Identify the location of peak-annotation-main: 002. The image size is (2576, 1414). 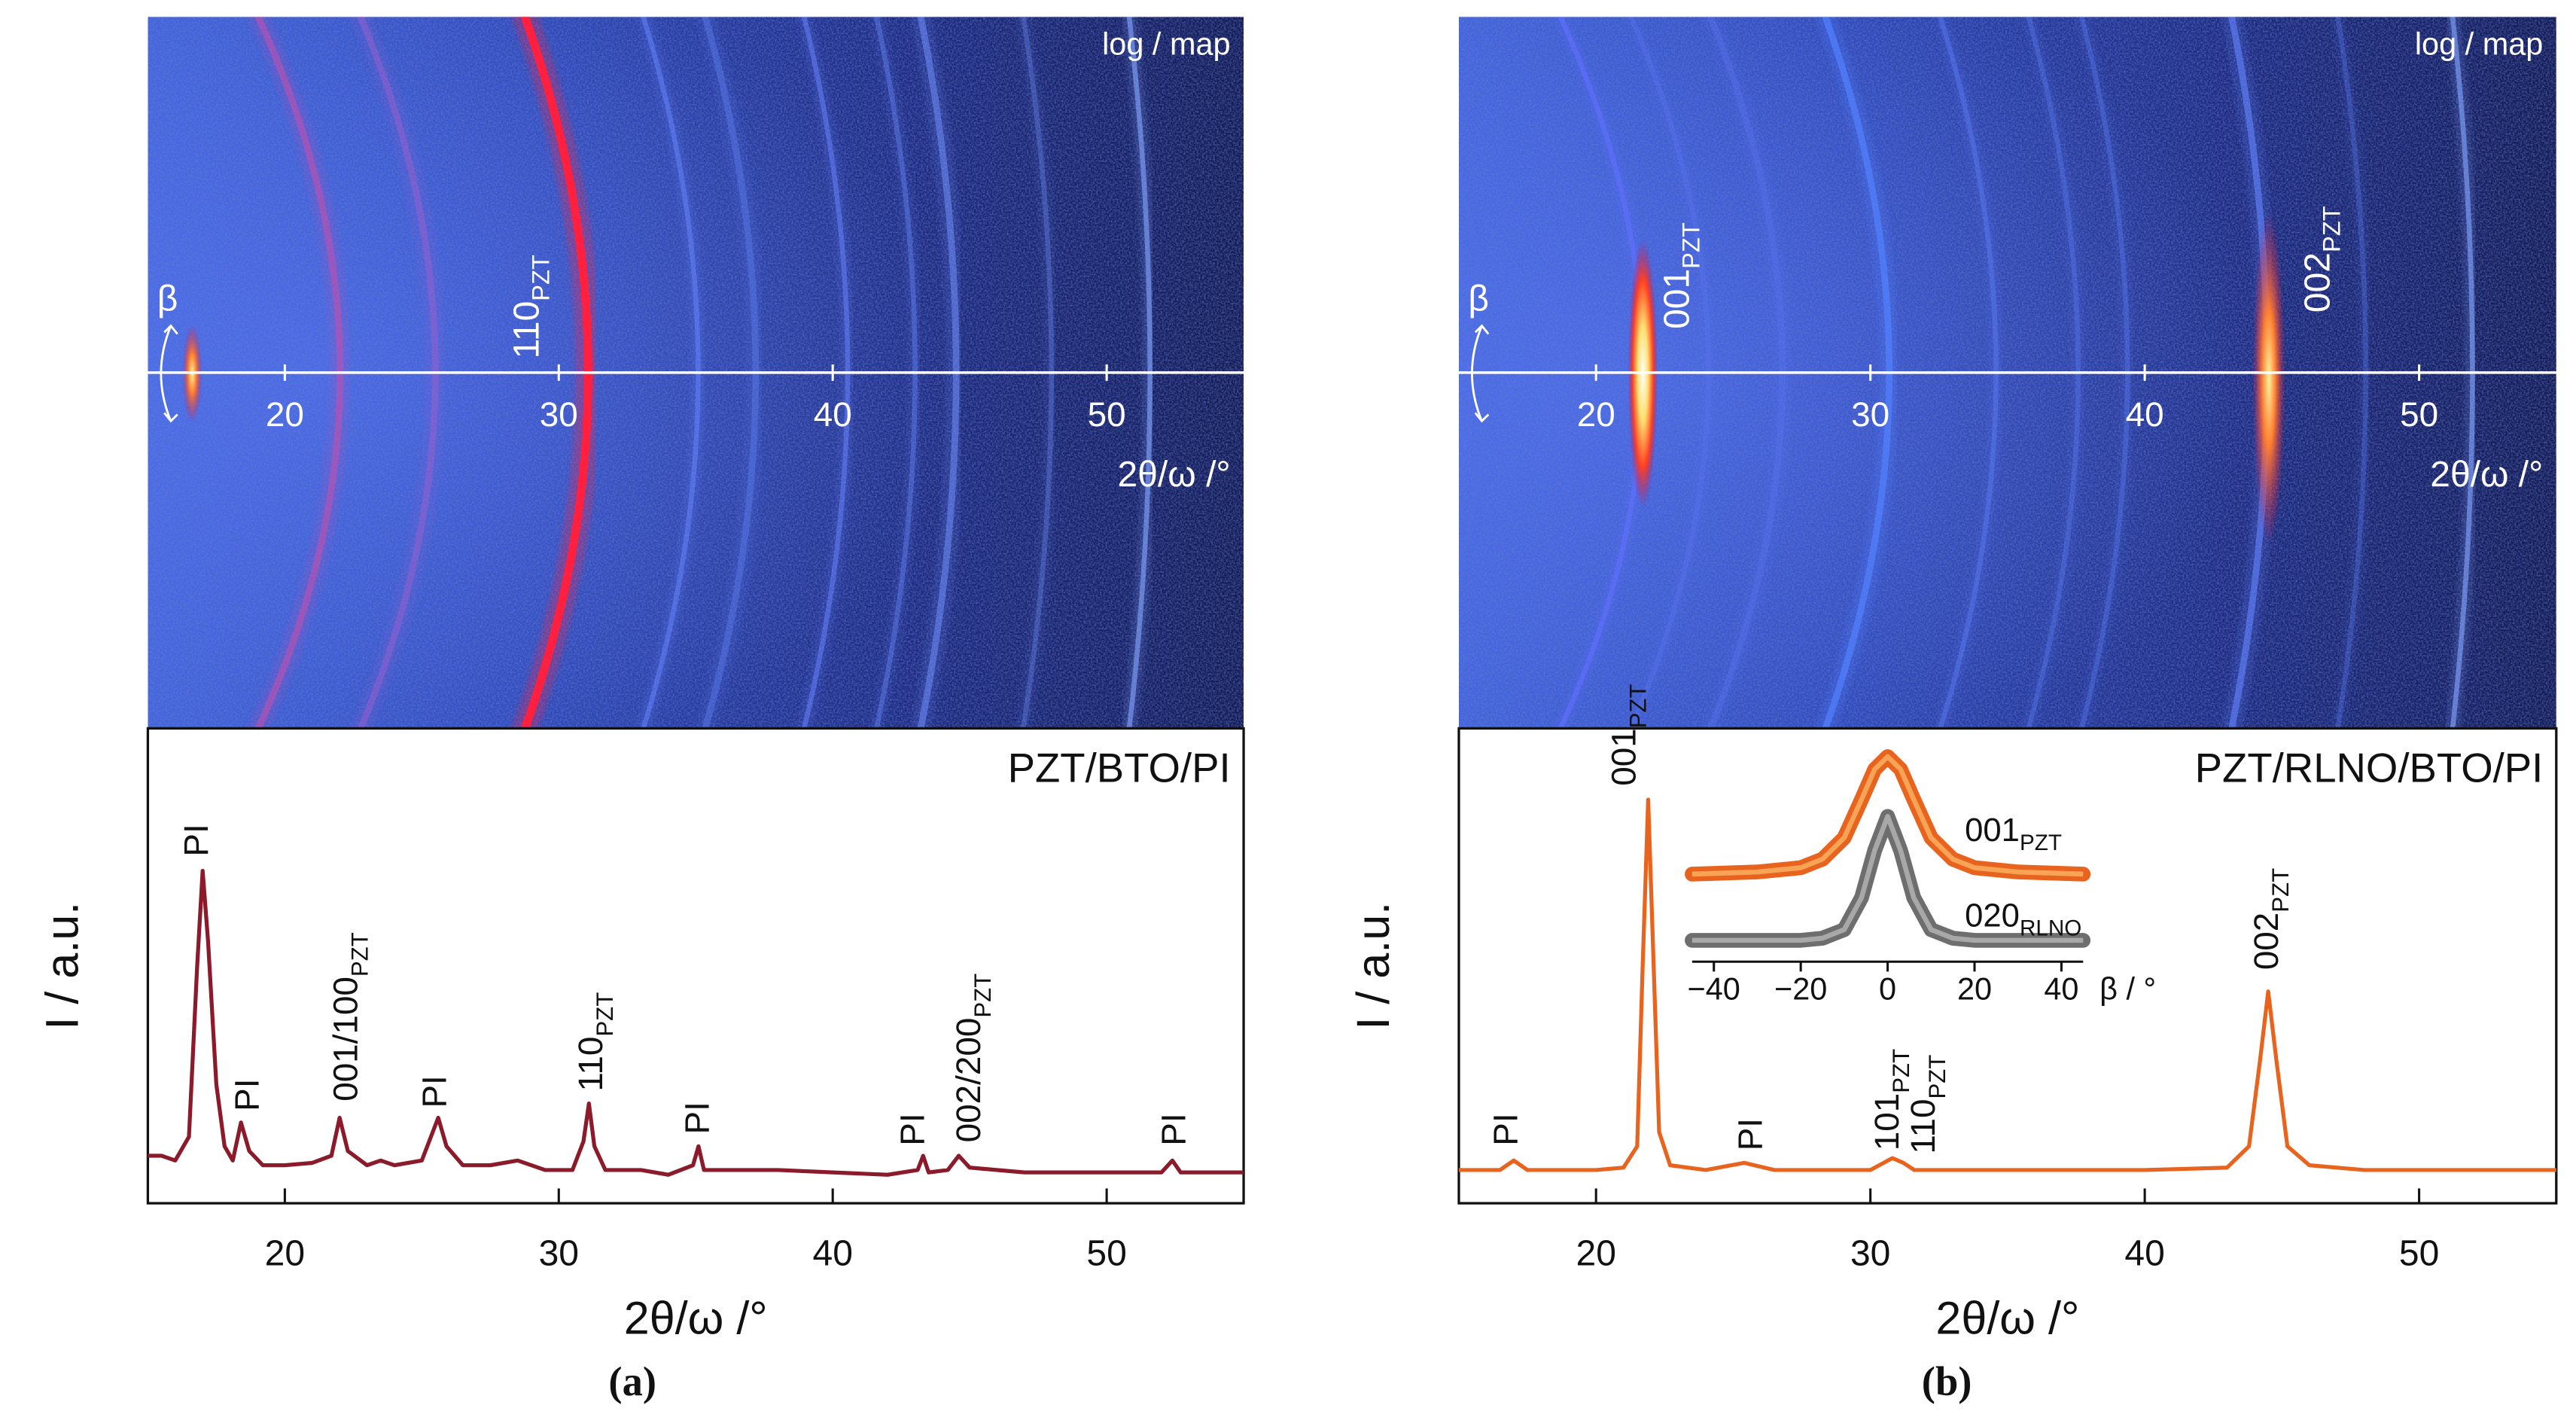
(2266, 941).